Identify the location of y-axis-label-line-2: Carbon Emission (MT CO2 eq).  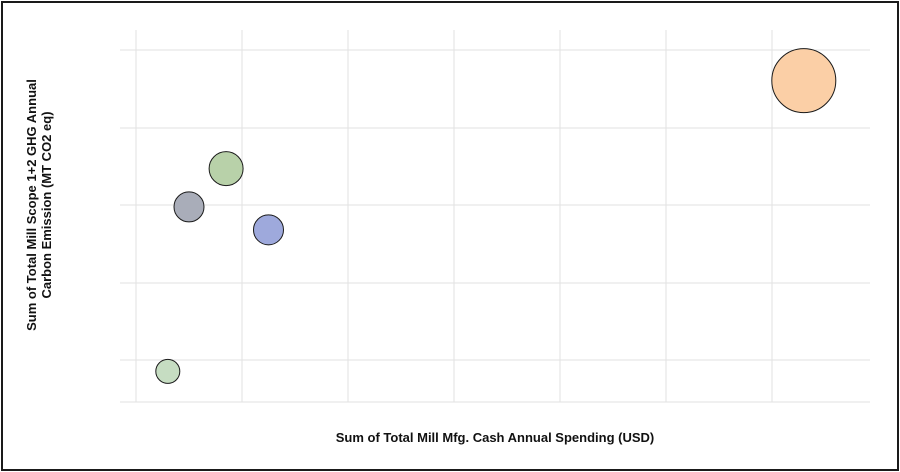
(46, 205).